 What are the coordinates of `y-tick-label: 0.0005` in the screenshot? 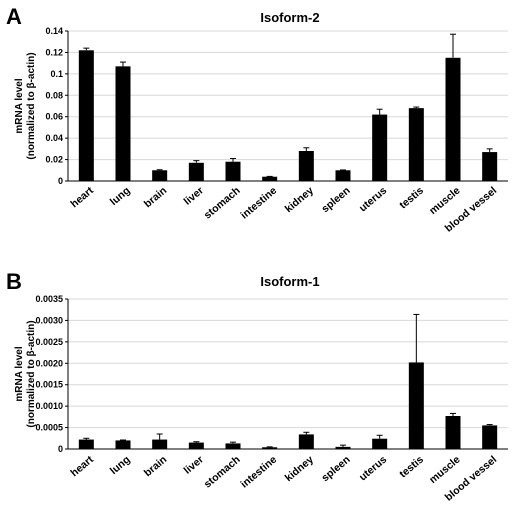 It's located at (49, 428).